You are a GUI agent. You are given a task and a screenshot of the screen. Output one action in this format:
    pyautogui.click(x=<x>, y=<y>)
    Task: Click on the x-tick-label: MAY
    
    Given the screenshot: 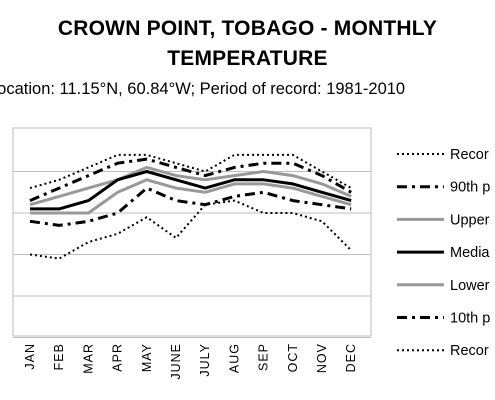 What is the action you would take?
    pyautogui.click(x=147, y=357)
    